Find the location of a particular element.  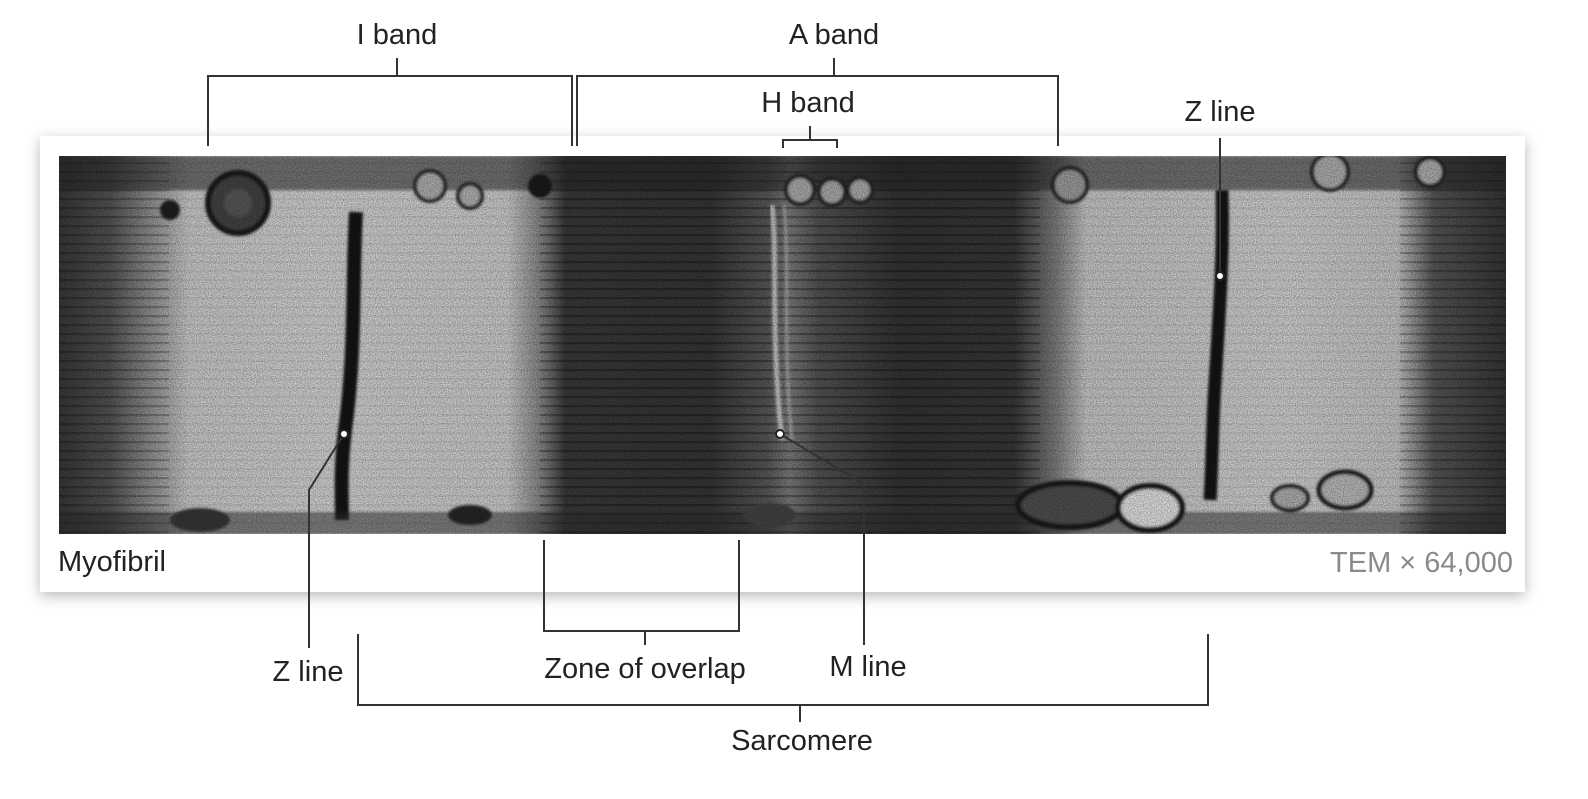

z-line-bottom-dot is located at coordinates (344, 434).